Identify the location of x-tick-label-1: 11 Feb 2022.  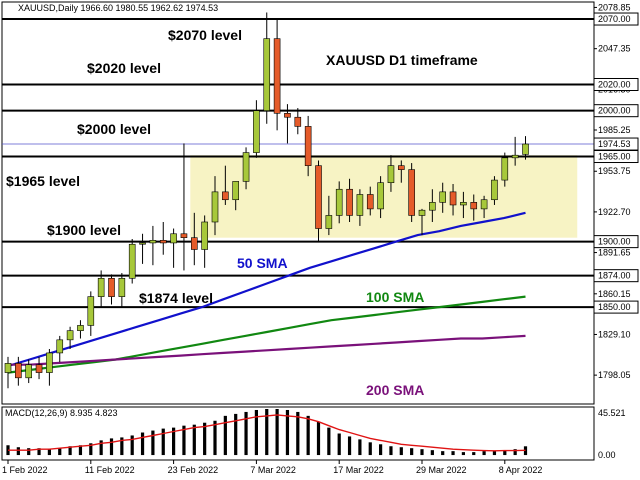
(110, 470).